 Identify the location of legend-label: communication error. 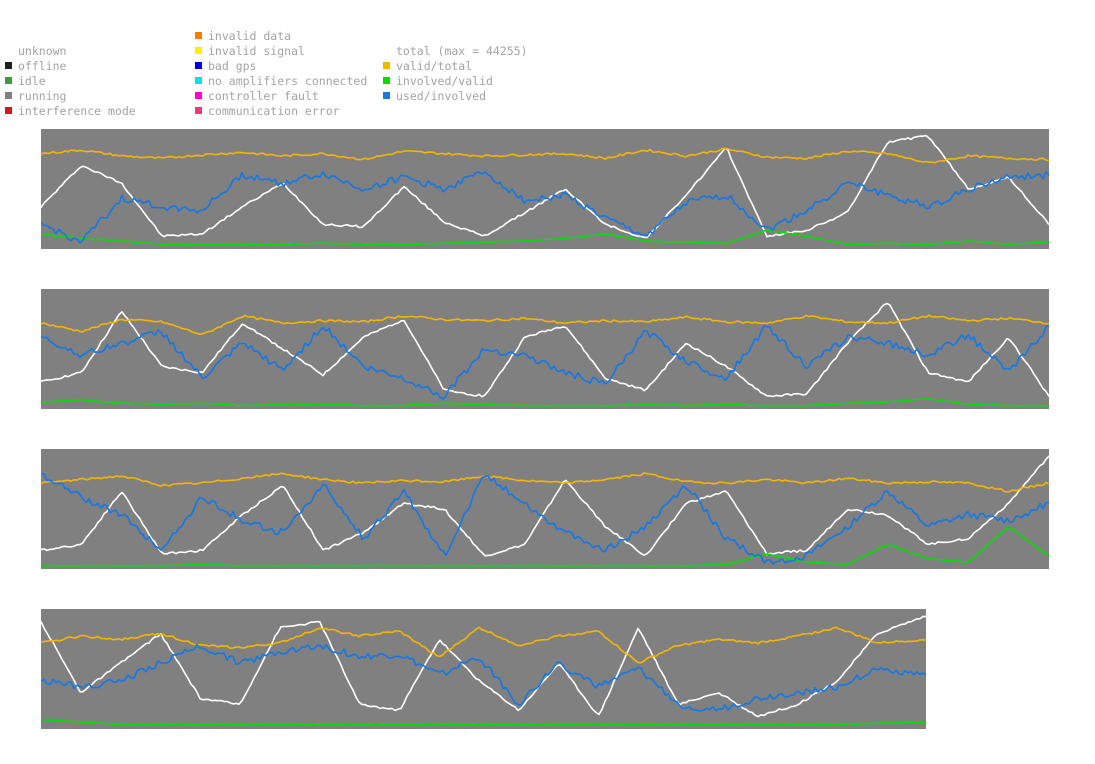
(274, 111).